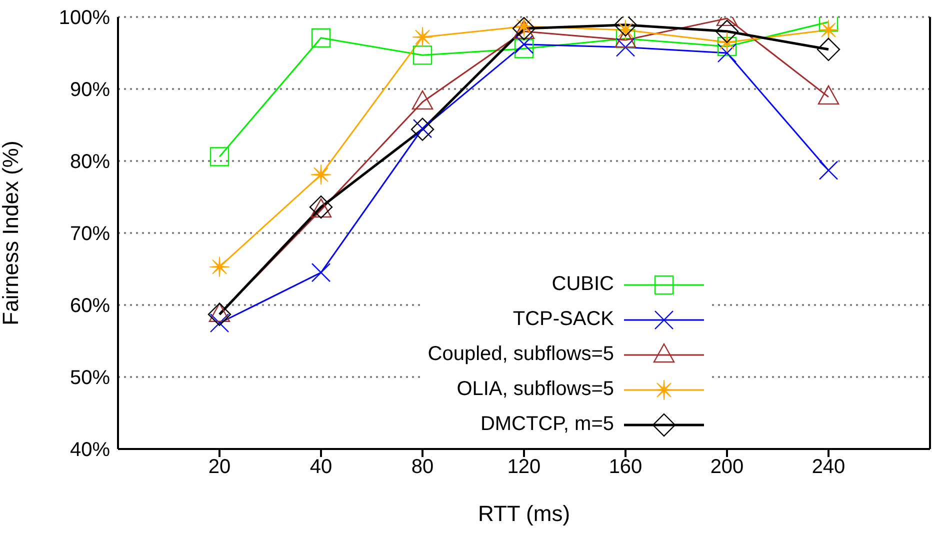 Image resolution: width=932 pixels, height=534 pixels. I want to click on x-axis-title: RTT (ms), so click(524, 513).